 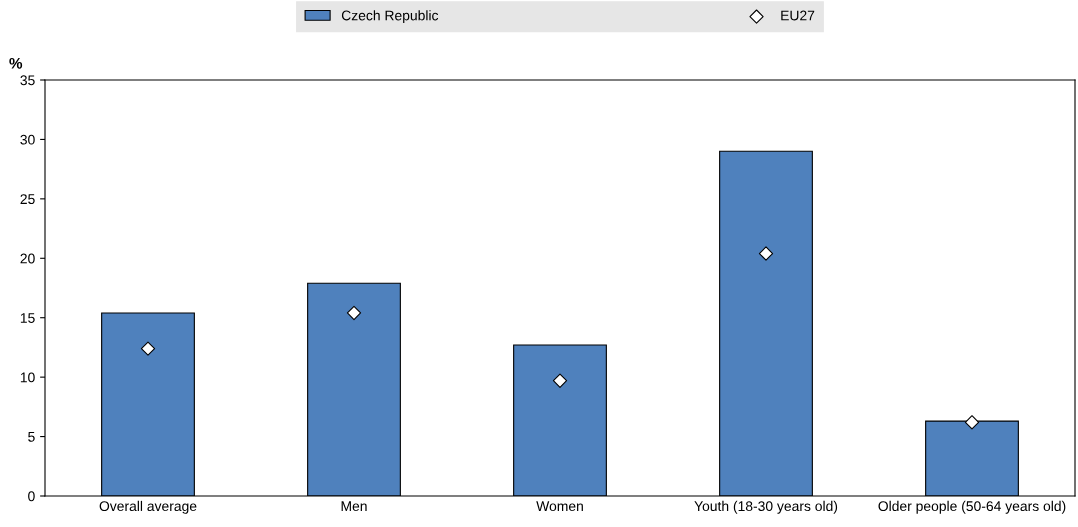 What do you see at coordinates (27, 139) in the screenshot?
I see `y-tick-label: 30` at bounding box center [27, 139].